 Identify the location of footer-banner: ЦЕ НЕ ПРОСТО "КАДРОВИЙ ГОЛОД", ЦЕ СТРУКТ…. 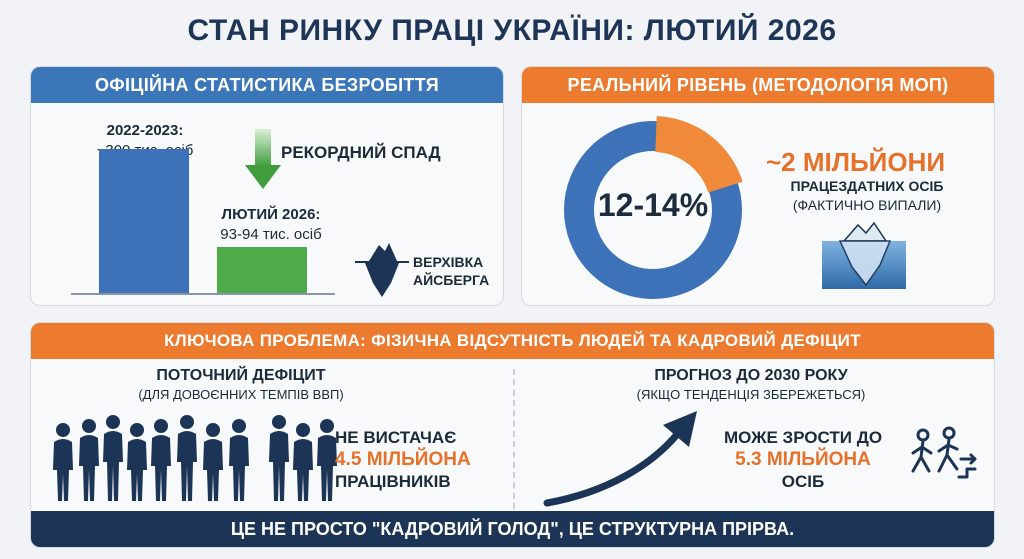
(512, 529).